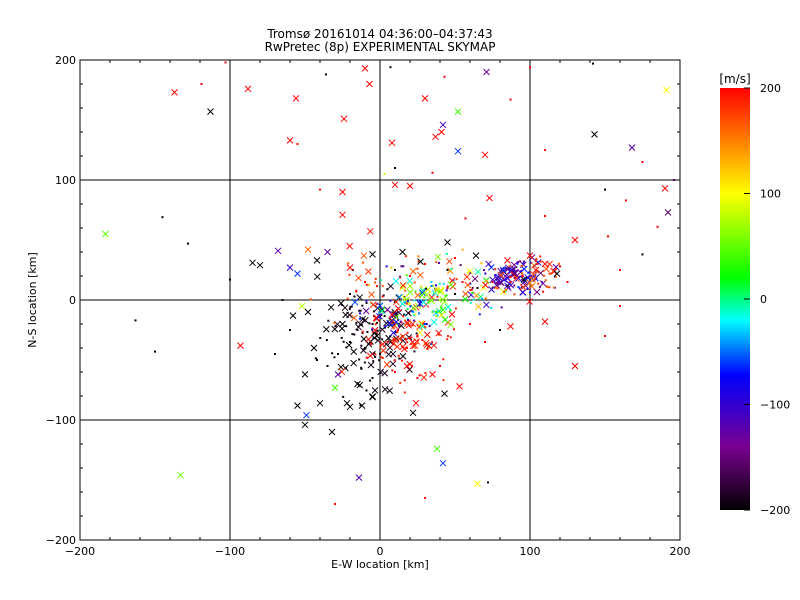  What do you see at coordinates (61, 540) in the screenshot?
I see `y-tick-label: −200` at bounding box center [61, 540].